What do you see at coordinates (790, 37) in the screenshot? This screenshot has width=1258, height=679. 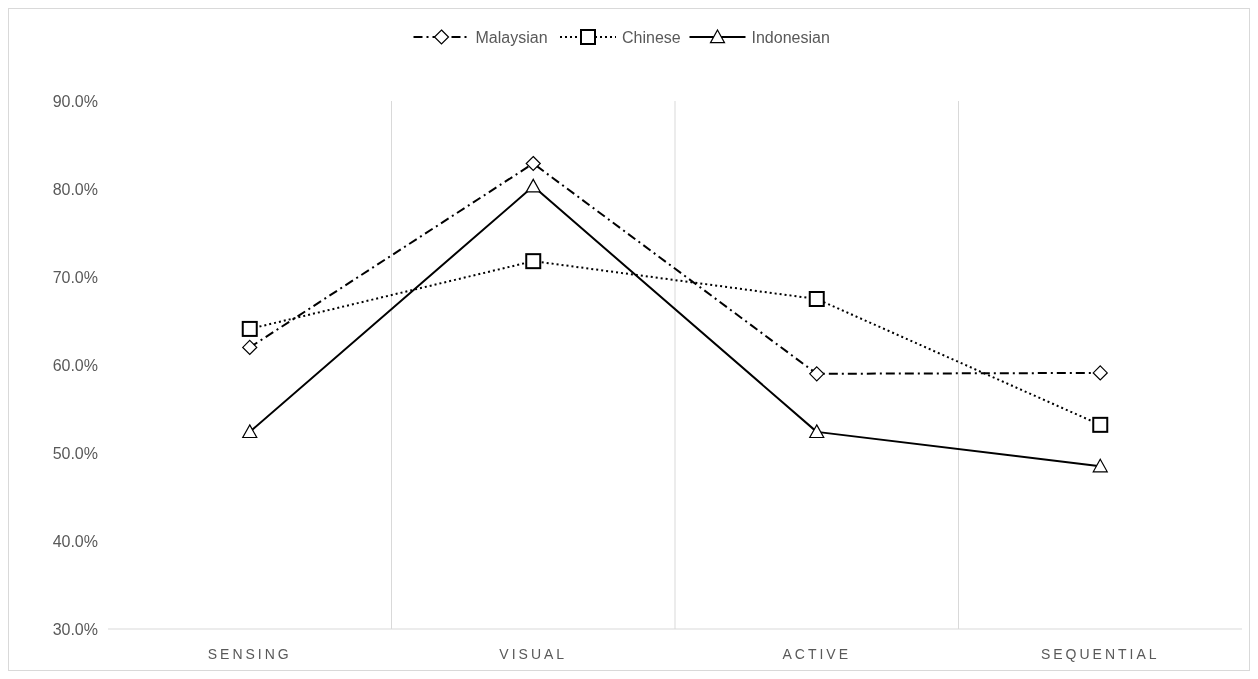 I see `legend-label: Indonesian` at bounding box center [790, 37].